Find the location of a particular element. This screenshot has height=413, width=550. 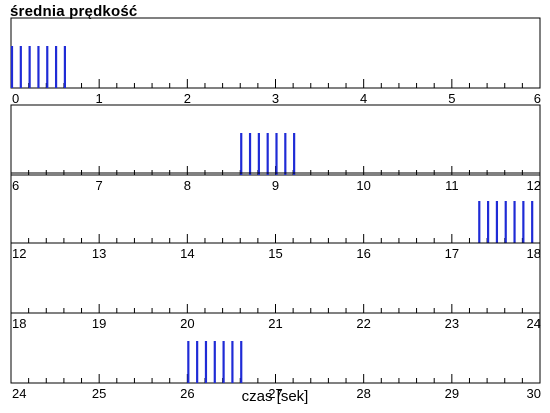

tick-label: 16 is located at coordinates (363, 253).